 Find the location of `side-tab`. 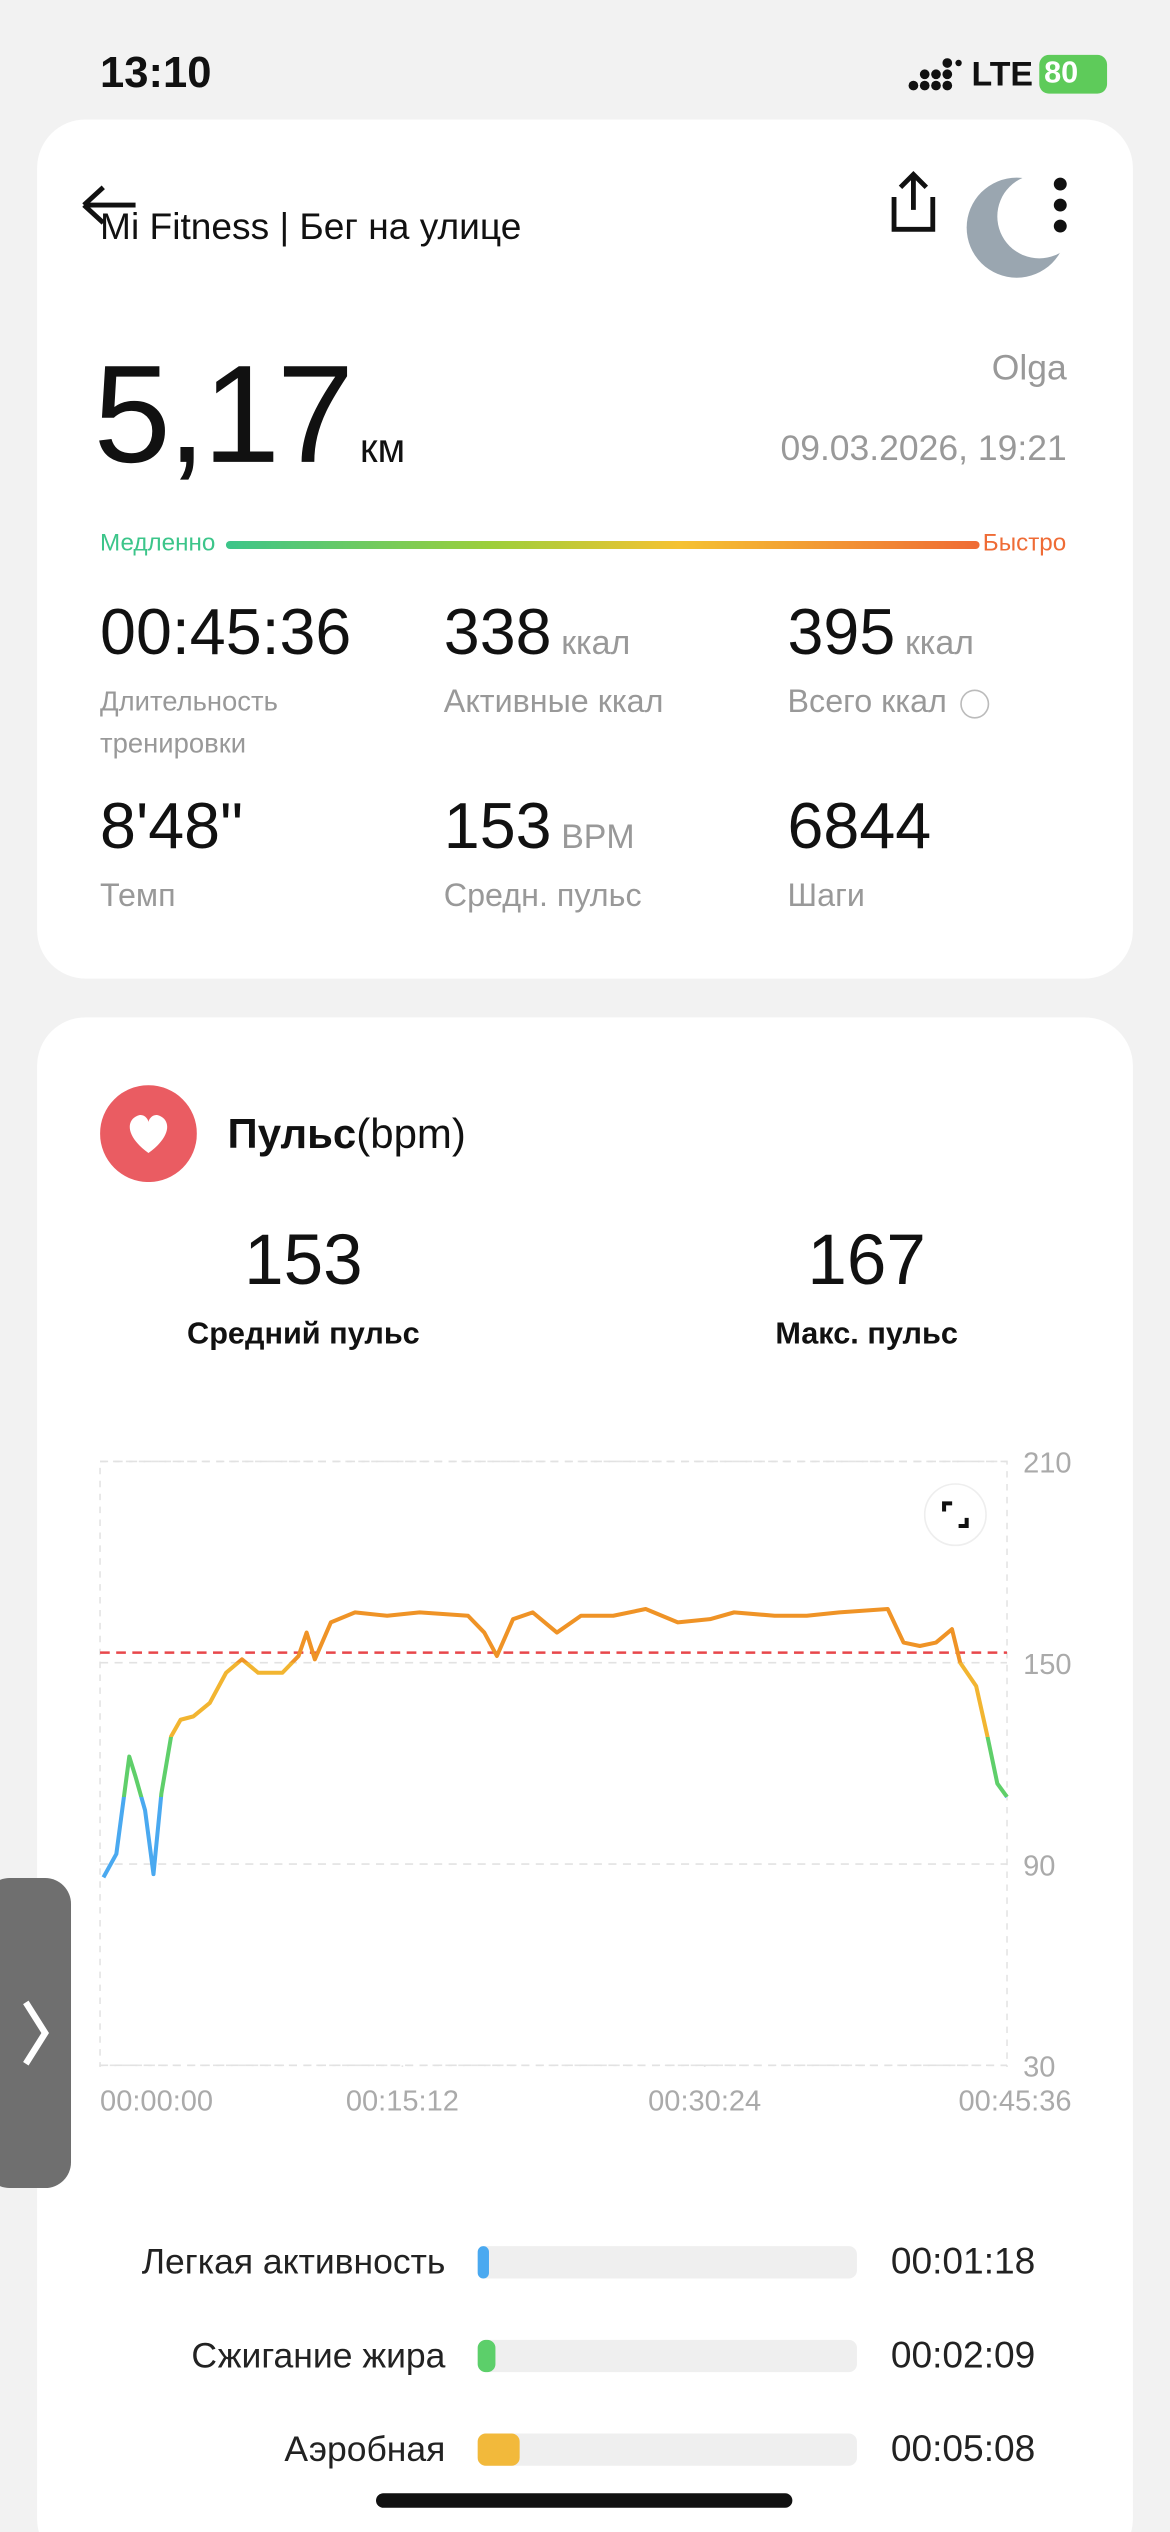

side-tab is located at coordinates (36, 2033).